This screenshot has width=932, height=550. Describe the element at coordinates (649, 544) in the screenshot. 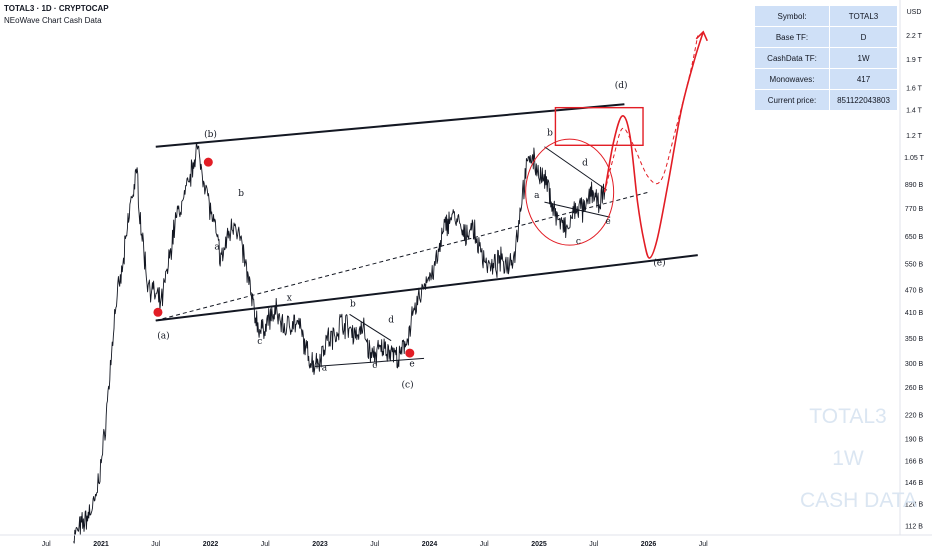

I see `x-tick-label: 2026` at that location.